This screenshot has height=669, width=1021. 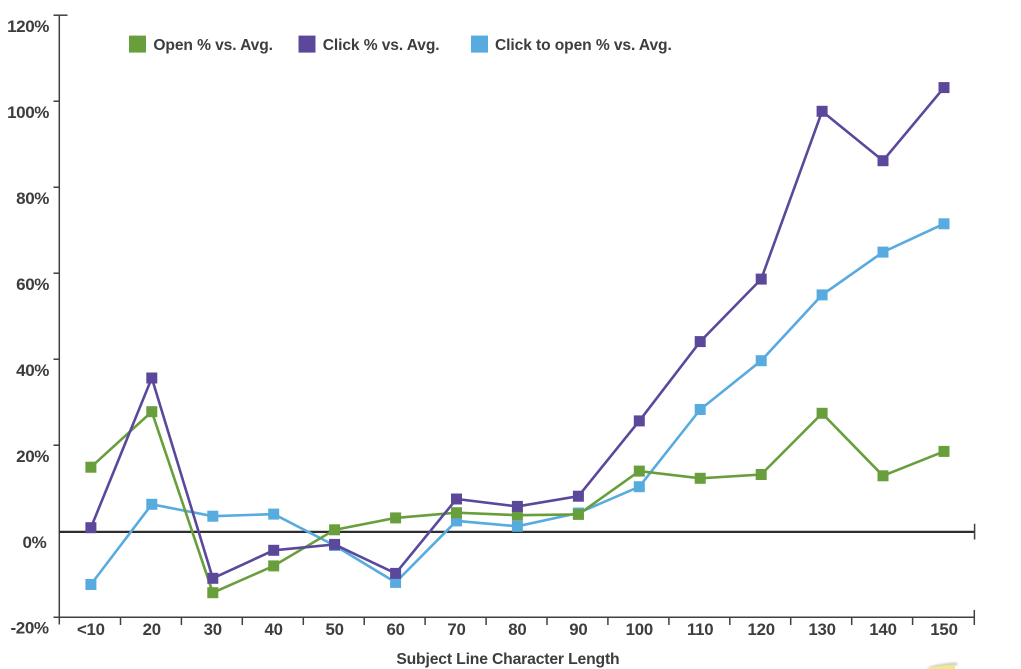 I want to click on svg-text: 130, so click(x=821, y=629).